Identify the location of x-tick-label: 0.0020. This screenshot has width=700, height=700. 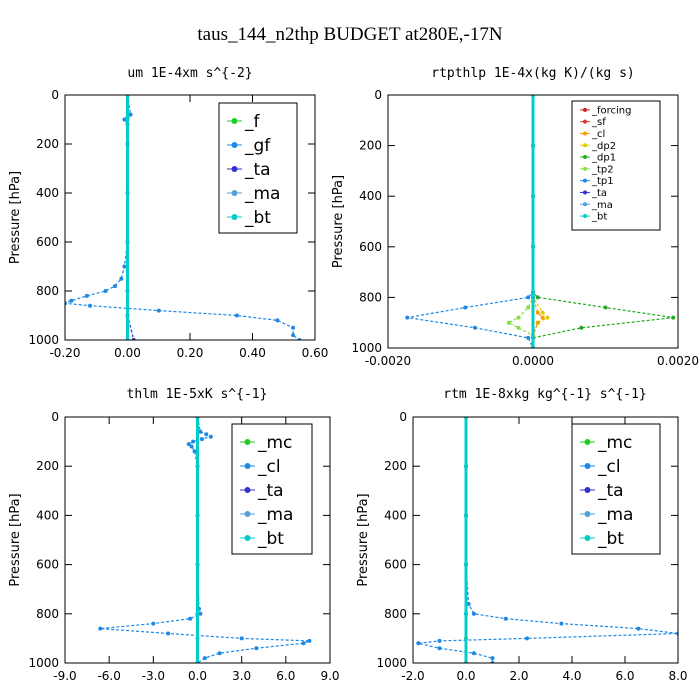
(678, 361).